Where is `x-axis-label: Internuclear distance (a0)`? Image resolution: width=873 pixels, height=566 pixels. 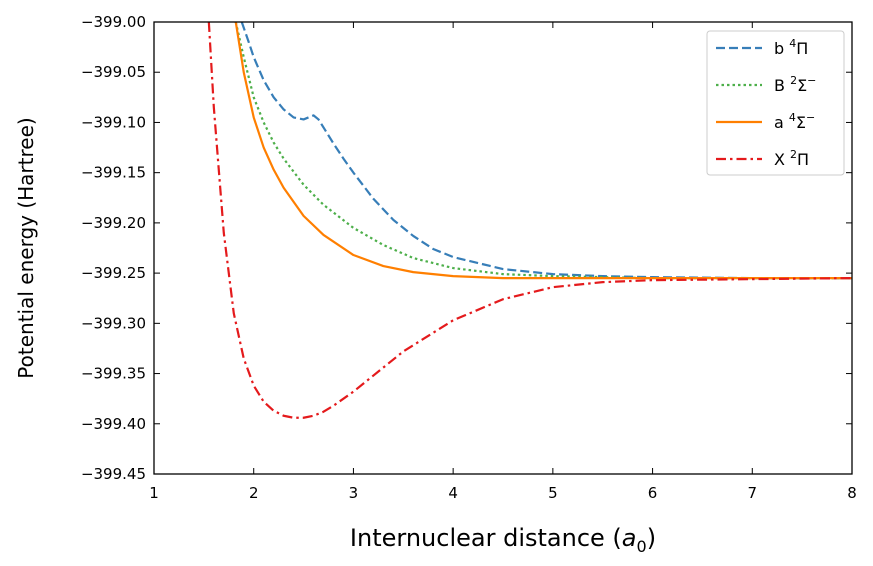 x-axis-label: Internuclear distance (a0) is located at coordinates (503, 540).